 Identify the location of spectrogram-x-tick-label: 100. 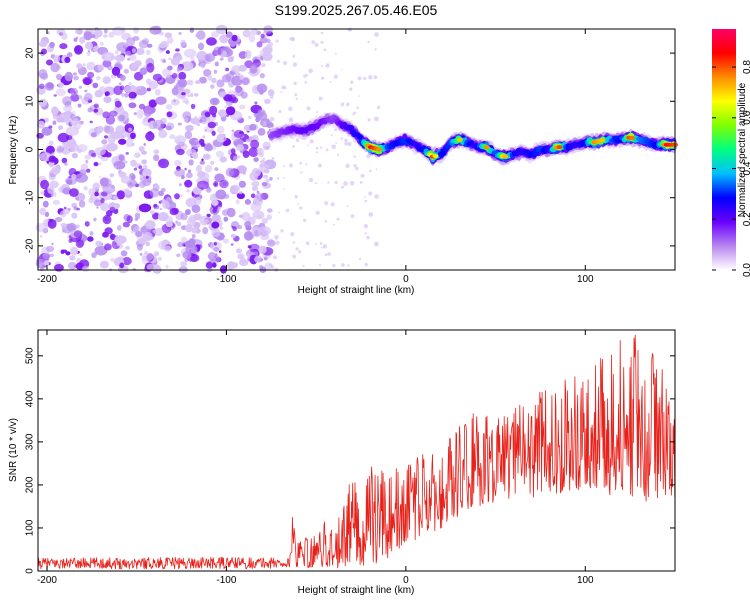
(585, 279).